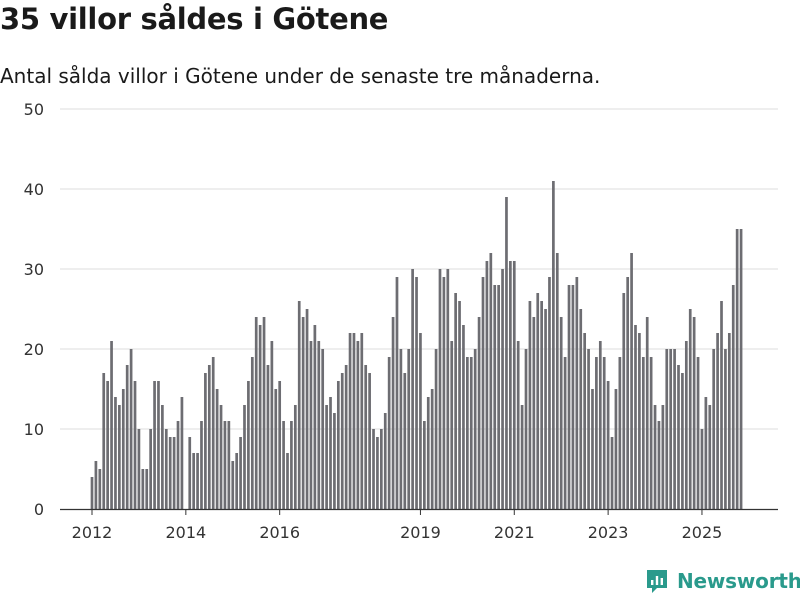  Describe the element at coordinates (608, 532) in the screenshot. I see `x-tick-label: 2023` at that location.